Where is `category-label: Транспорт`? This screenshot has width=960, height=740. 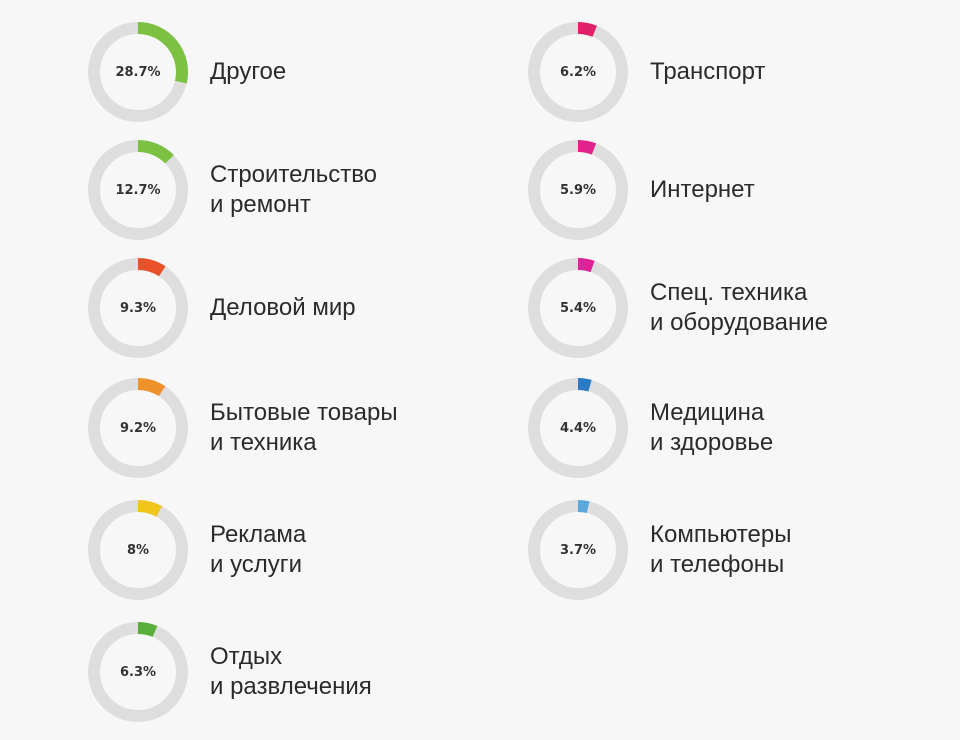 category-label: Транспорт is located at coordinates (707, 72).